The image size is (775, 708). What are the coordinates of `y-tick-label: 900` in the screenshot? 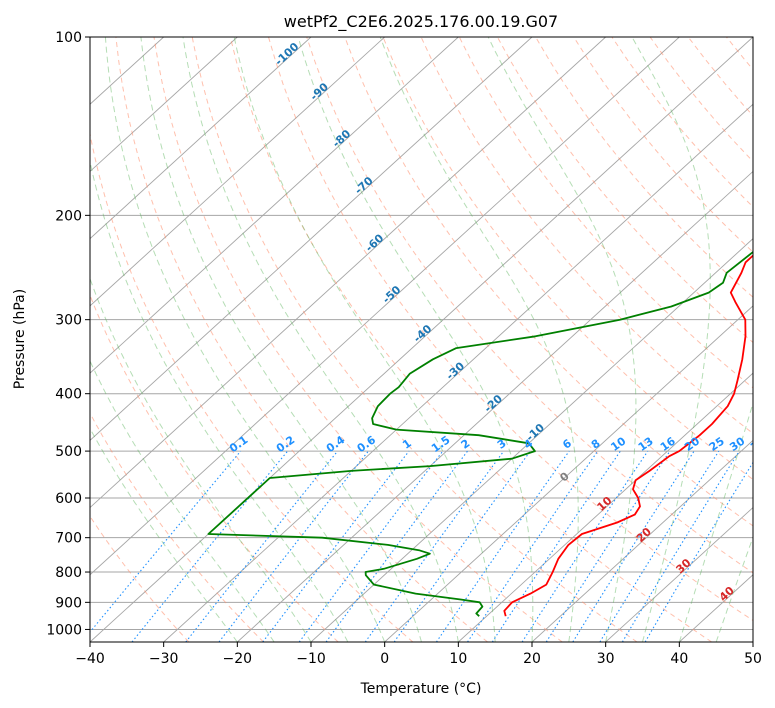 It's located at (68, 603).